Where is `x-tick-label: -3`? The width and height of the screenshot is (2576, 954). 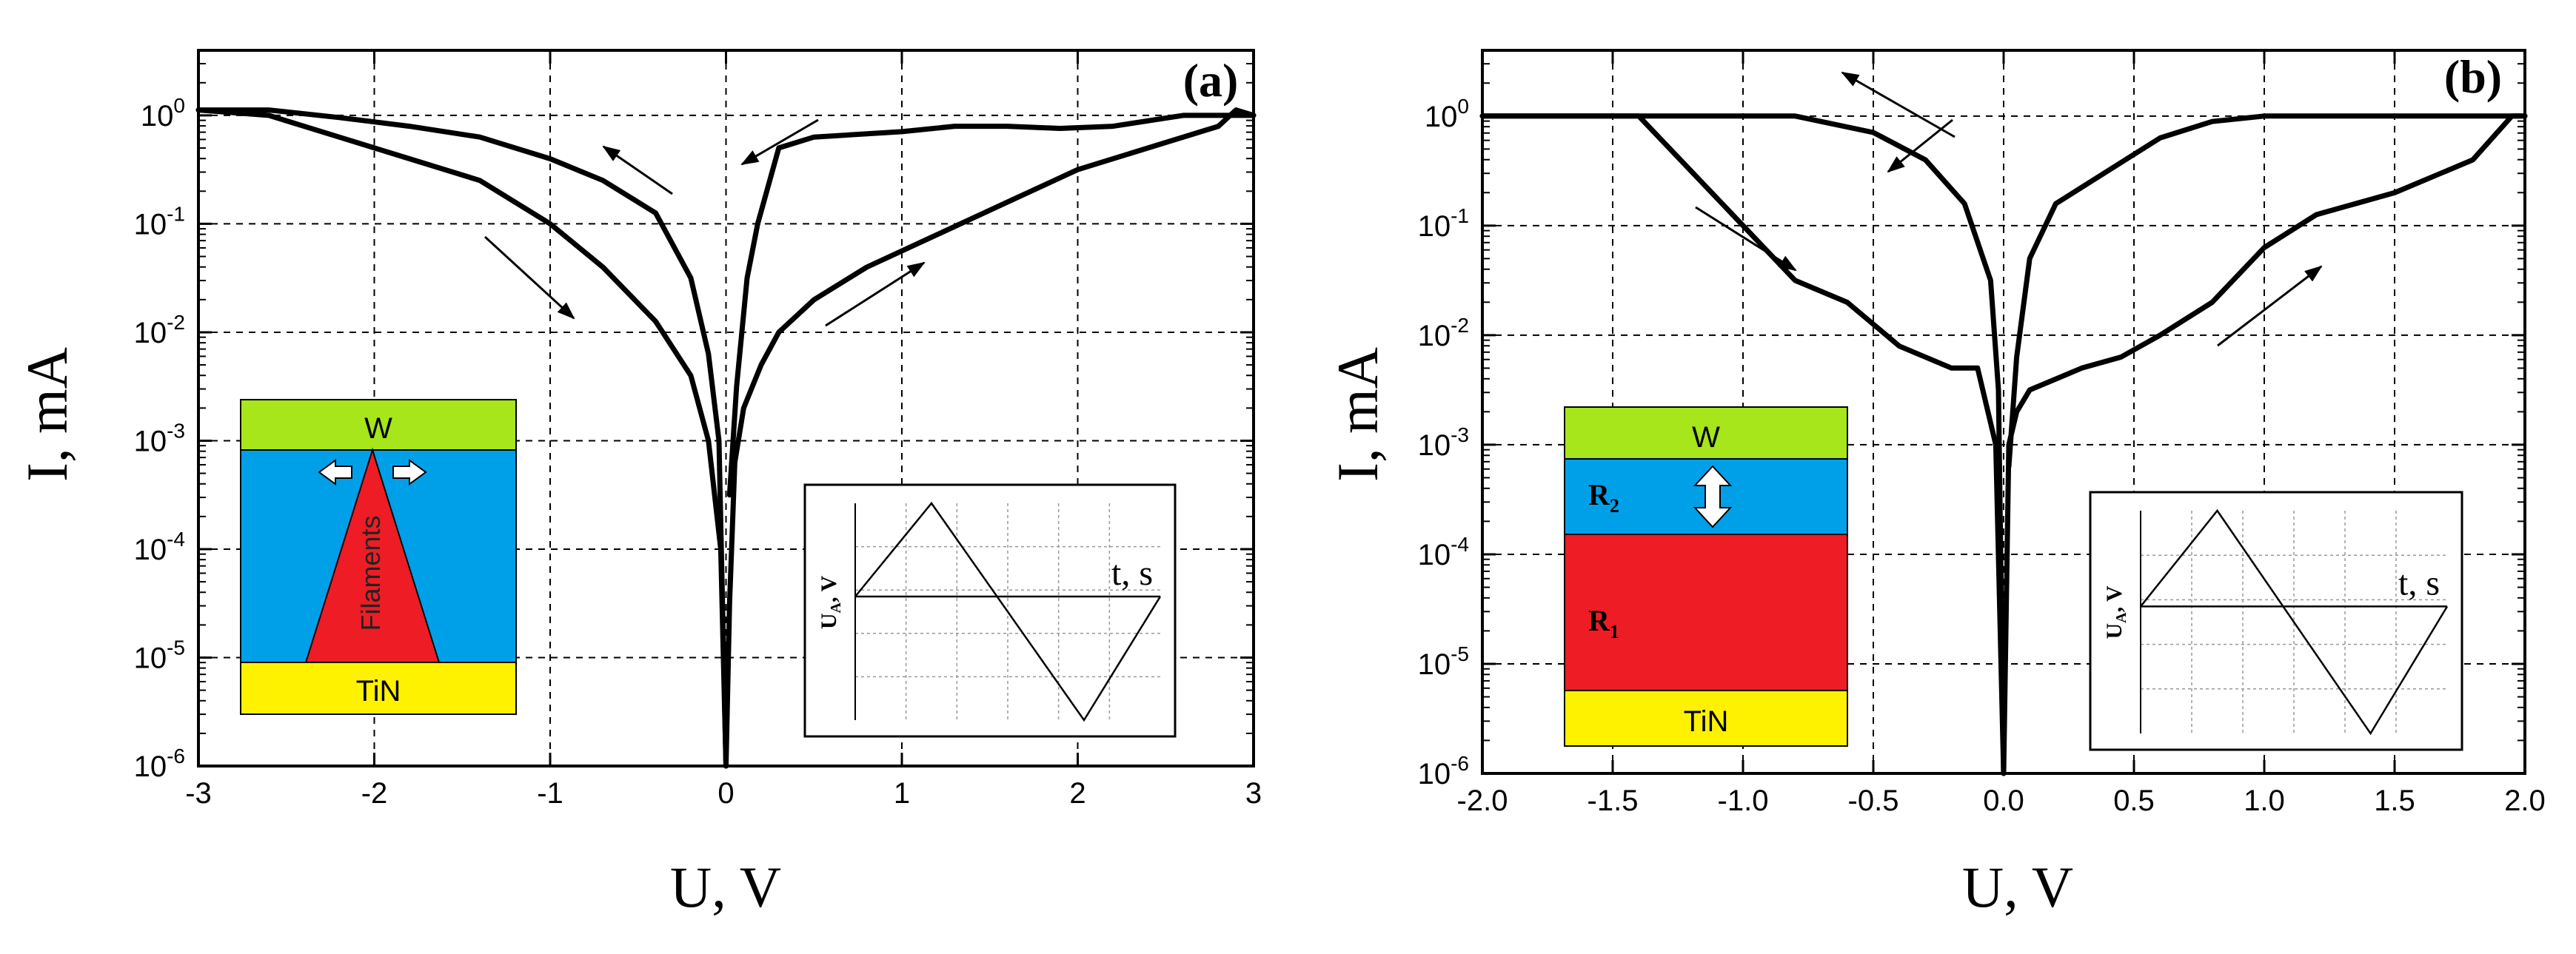
x-tick-label: -3 is located at coordinates (198, 793).